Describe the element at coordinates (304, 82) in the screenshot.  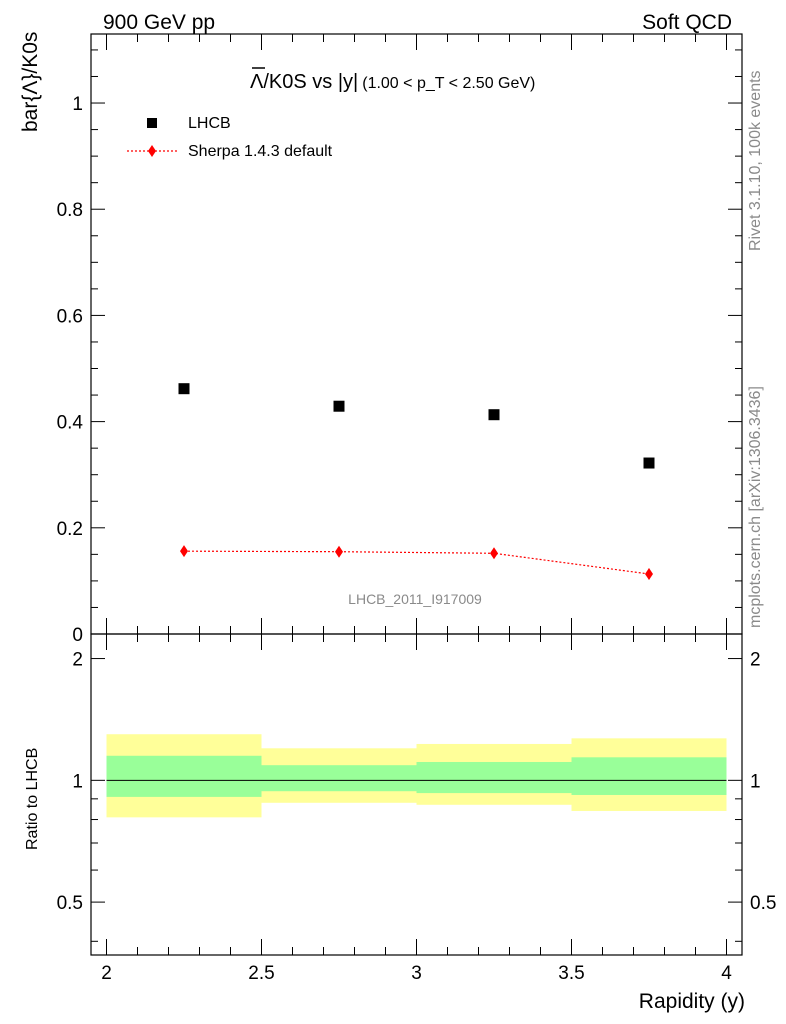
I see `title-main-text: Λ/K0S vs |y|` at that location.